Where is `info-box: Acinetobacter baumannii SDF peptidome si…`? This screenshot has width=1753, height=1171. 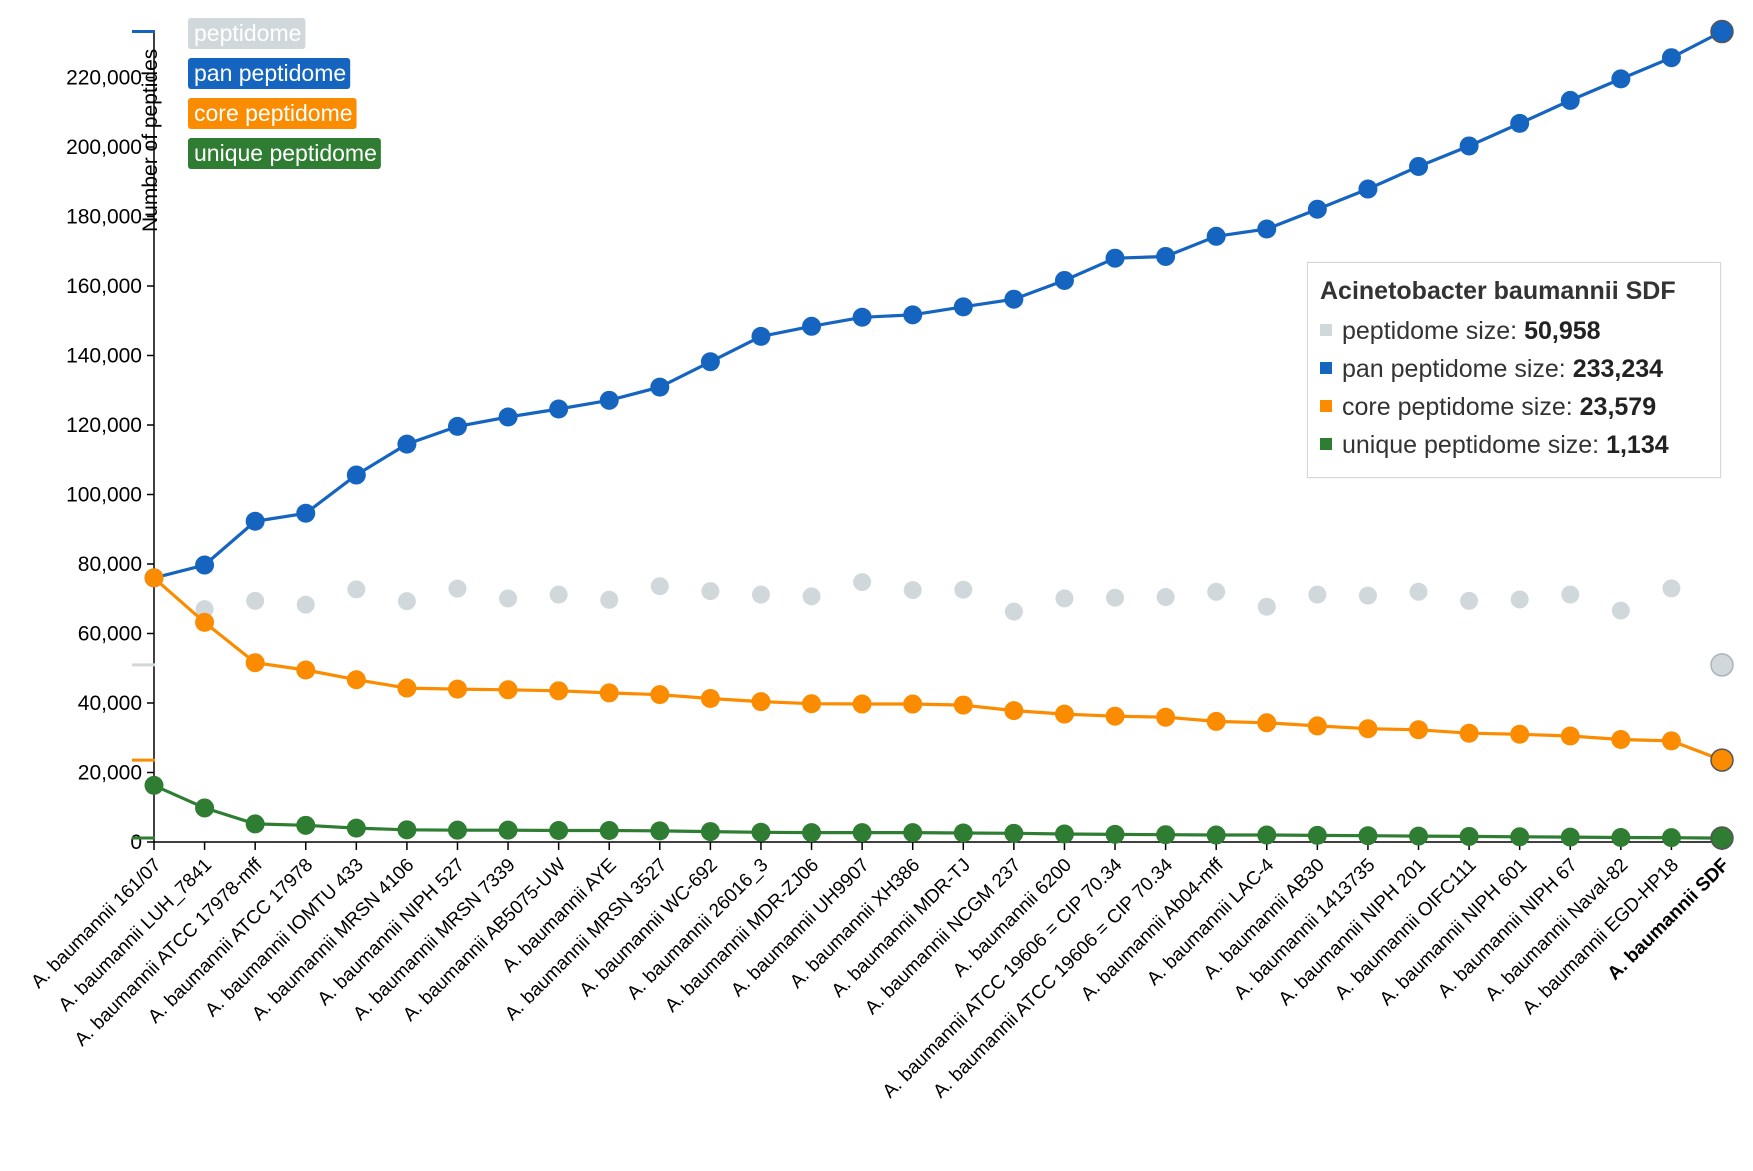
info-box: Acinetobacter baumannii SDF peptidome si… is located at coordinates (1514, 370).